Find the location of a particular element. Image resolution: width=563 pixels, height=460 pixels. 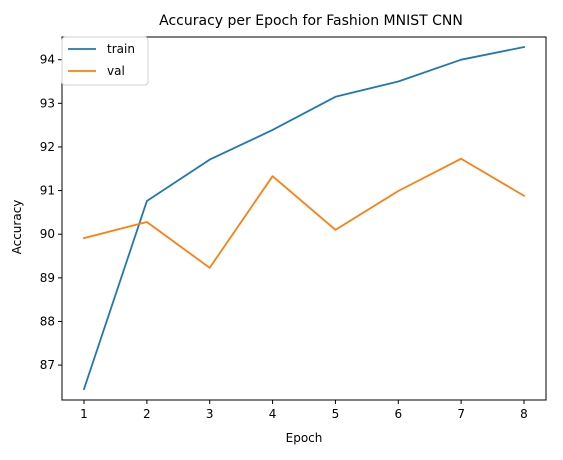

x-axis-ticks: 1 2 3 4 5 6 7 8 is located at coordinates (304, 410).